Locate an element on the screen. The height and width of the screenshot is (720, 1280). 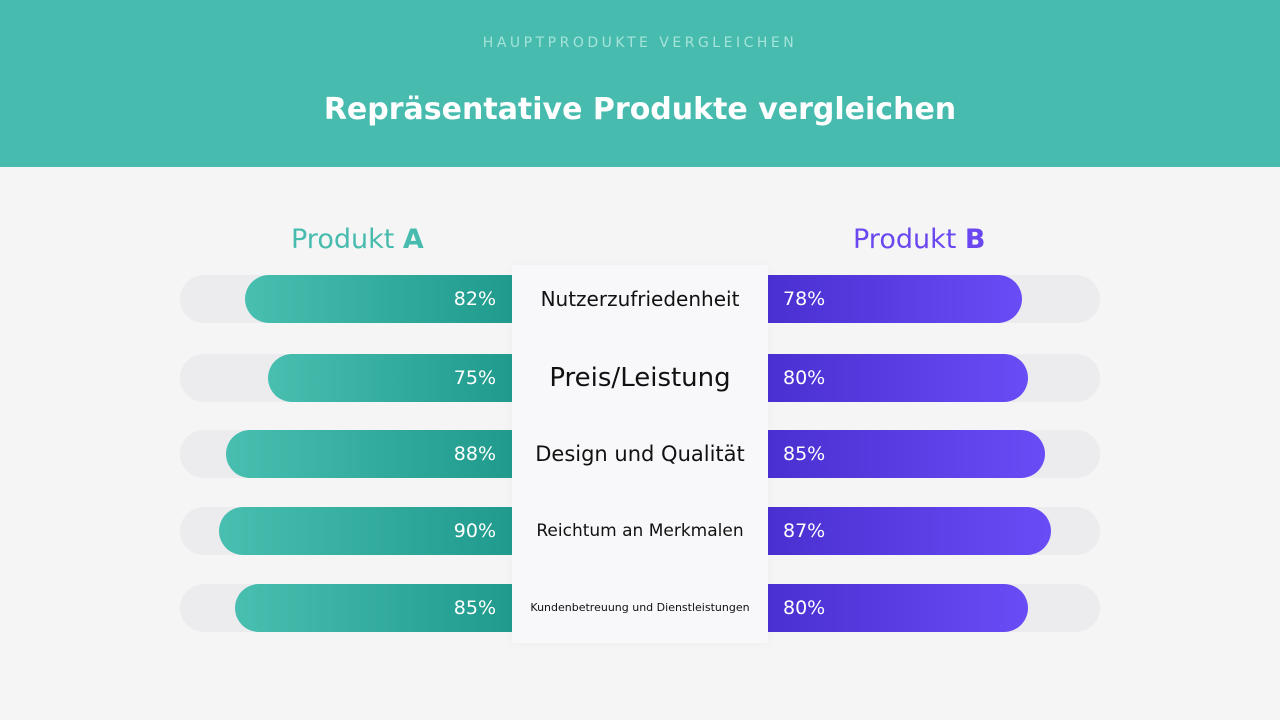
category-label: Design und Qualität is located at coordinates (640, 454).